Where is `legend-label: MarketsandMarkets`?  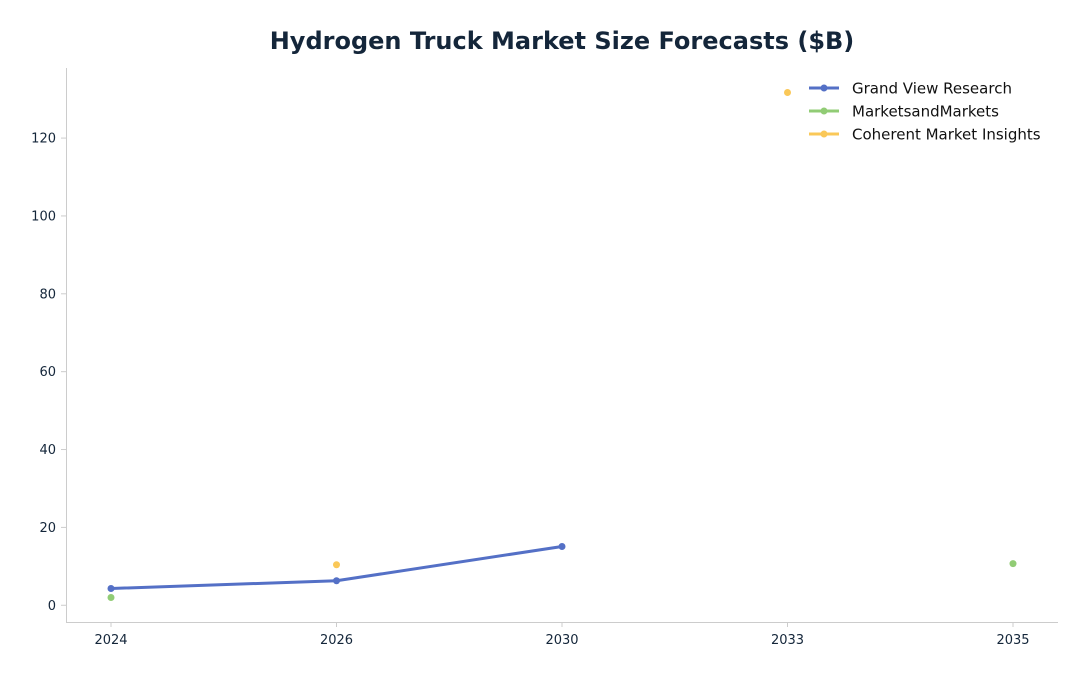 legend-label: MarketsandMarkets is located at coordinates (925, 112).